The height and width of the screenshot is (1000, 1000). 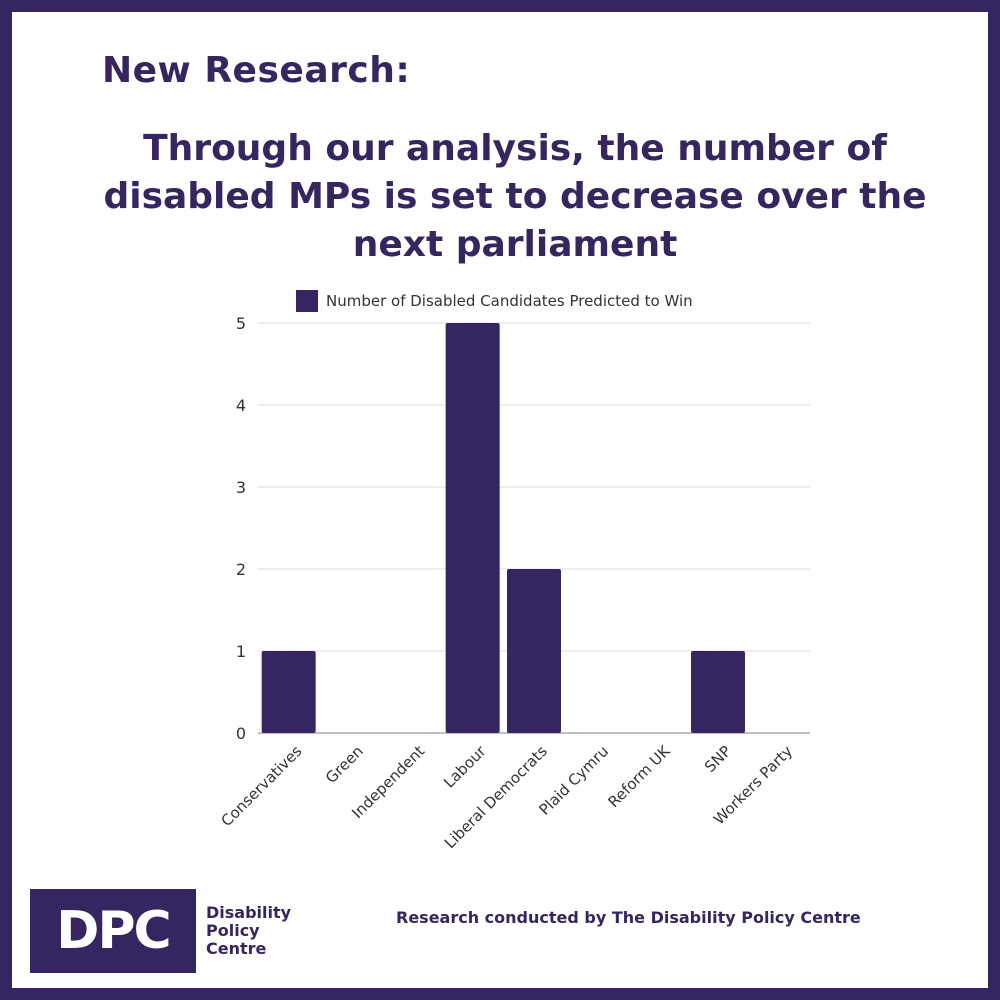 I want to click on x-tick-label: Liberal Democrats, so click(x=496, y=797).